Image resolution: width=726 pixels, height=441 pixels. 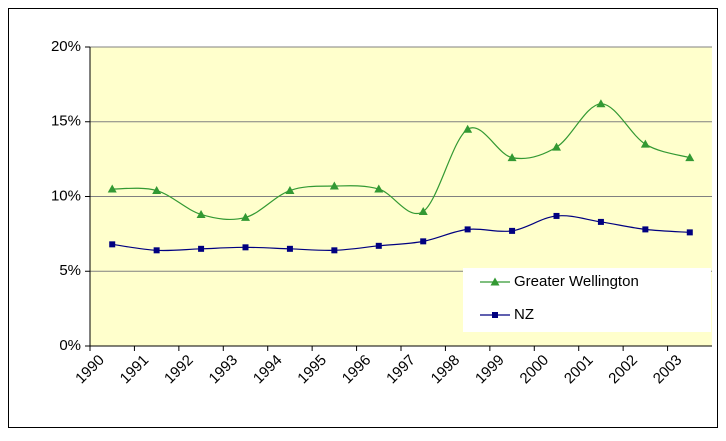 I want to click on y-tick-label: 15%, so click(x=66, y=121).